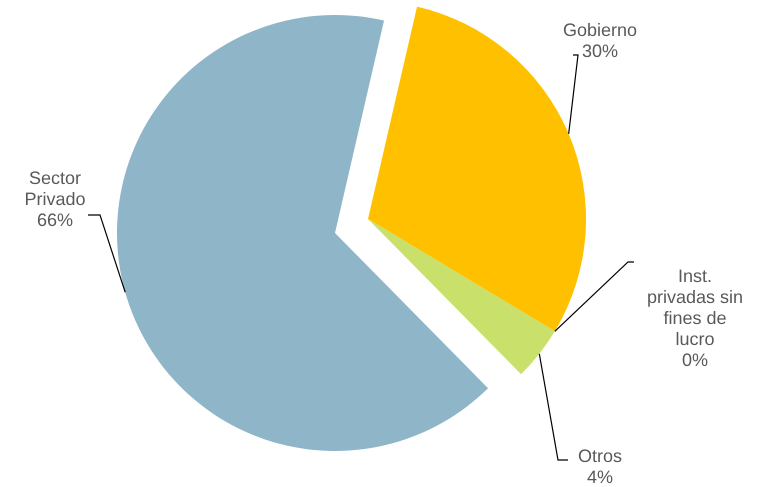  What do you see at coordinates (695, 307) in the screenshot?
I see `category-label: Inst. privadas sin fines de lucro` at bounding box center [695, 307].